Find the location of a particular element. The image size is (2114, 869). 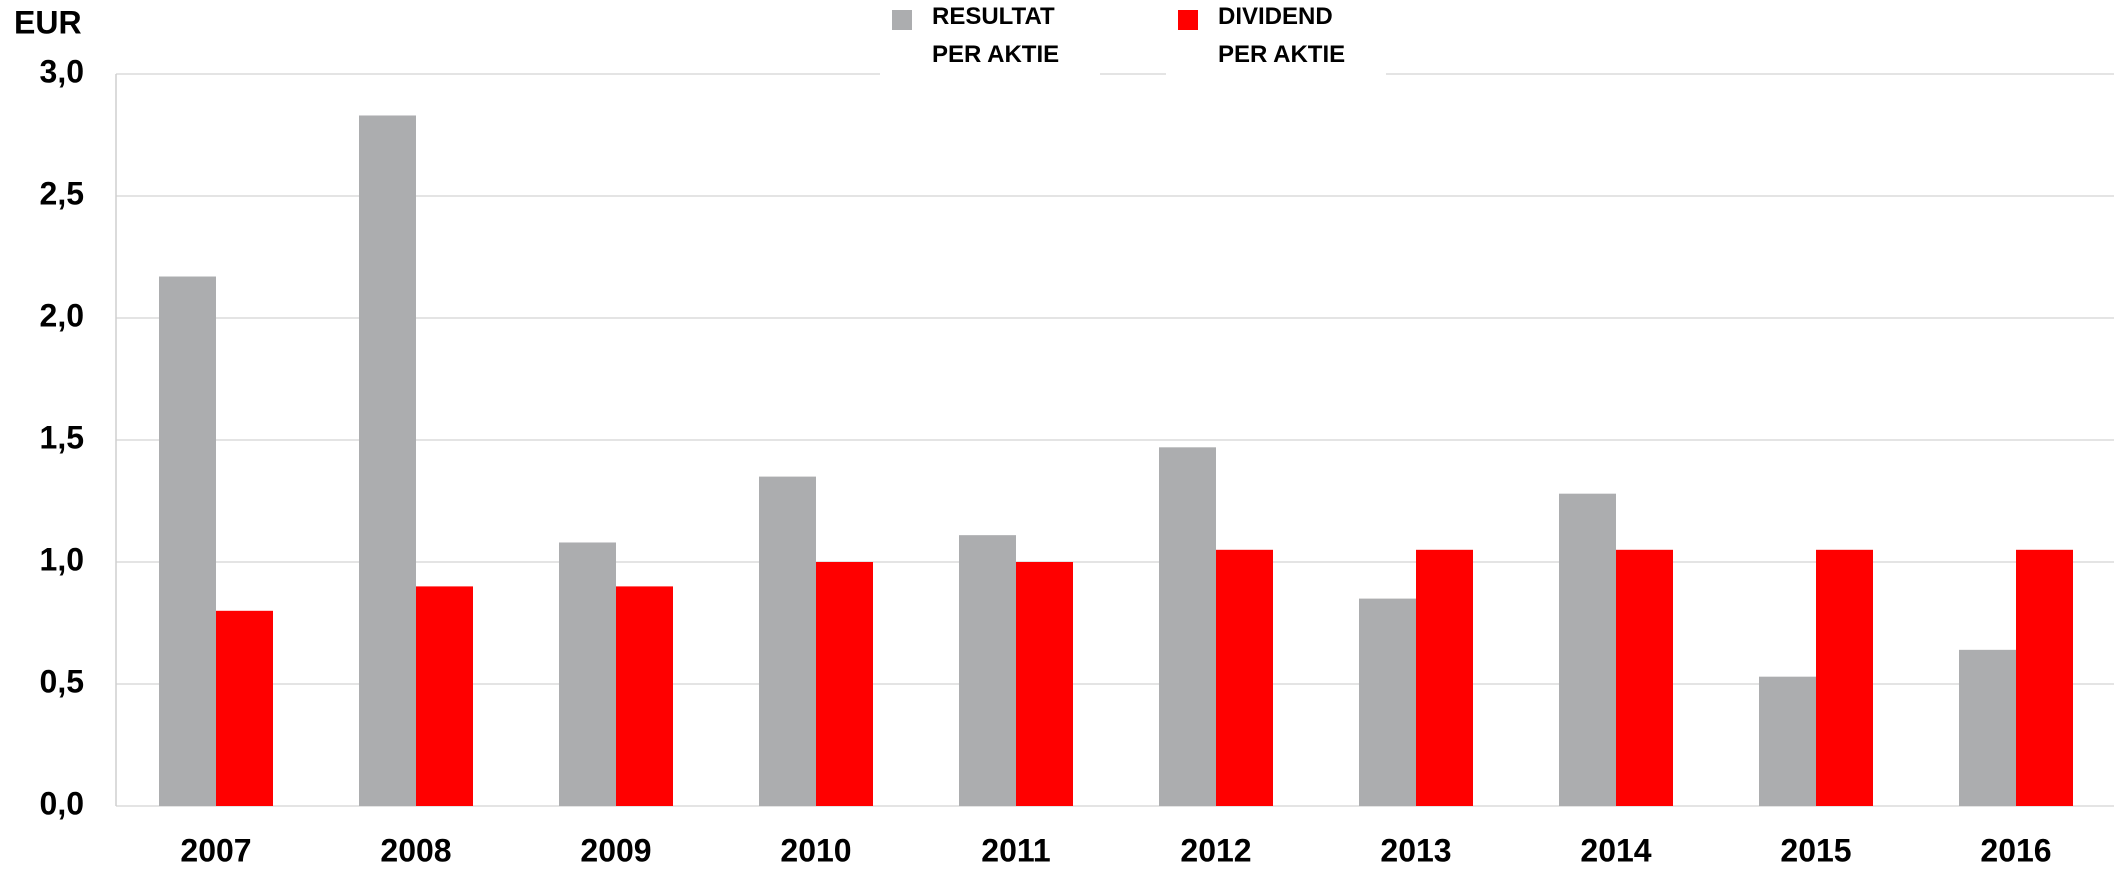

legend-item: DIVIDEND PER AKTIE is located at coordinates (1276, 41).